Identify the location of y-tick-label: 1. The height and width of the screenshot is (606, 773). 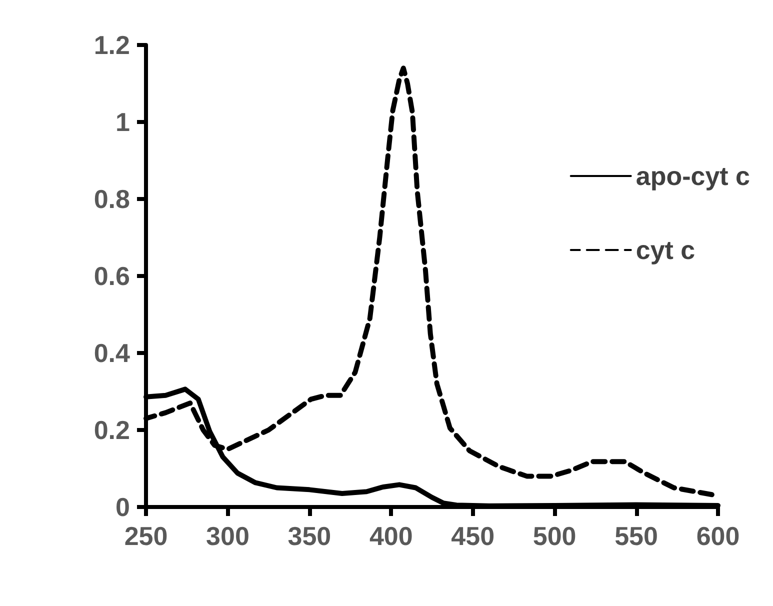
(123, 122).